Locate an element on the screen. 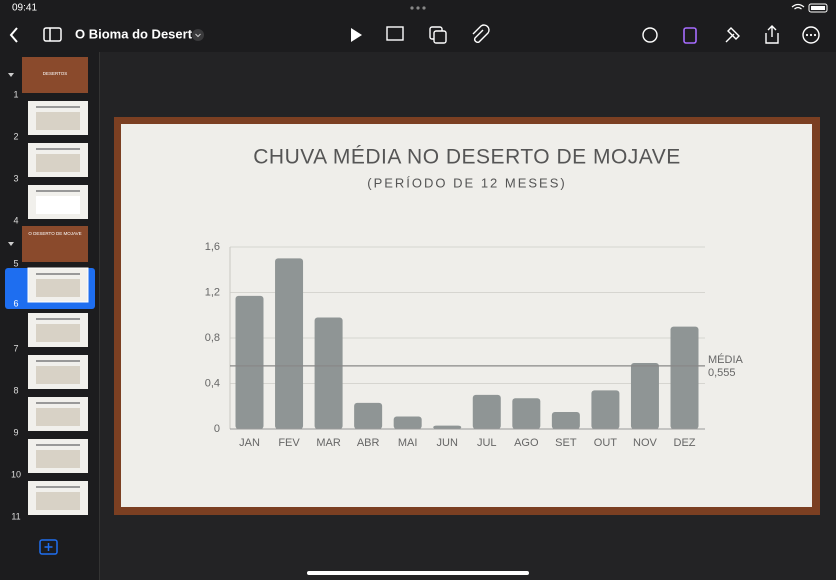 The height and width of the screenshot is (580, 836). add-slide-button is located at coordinates (48, 547).